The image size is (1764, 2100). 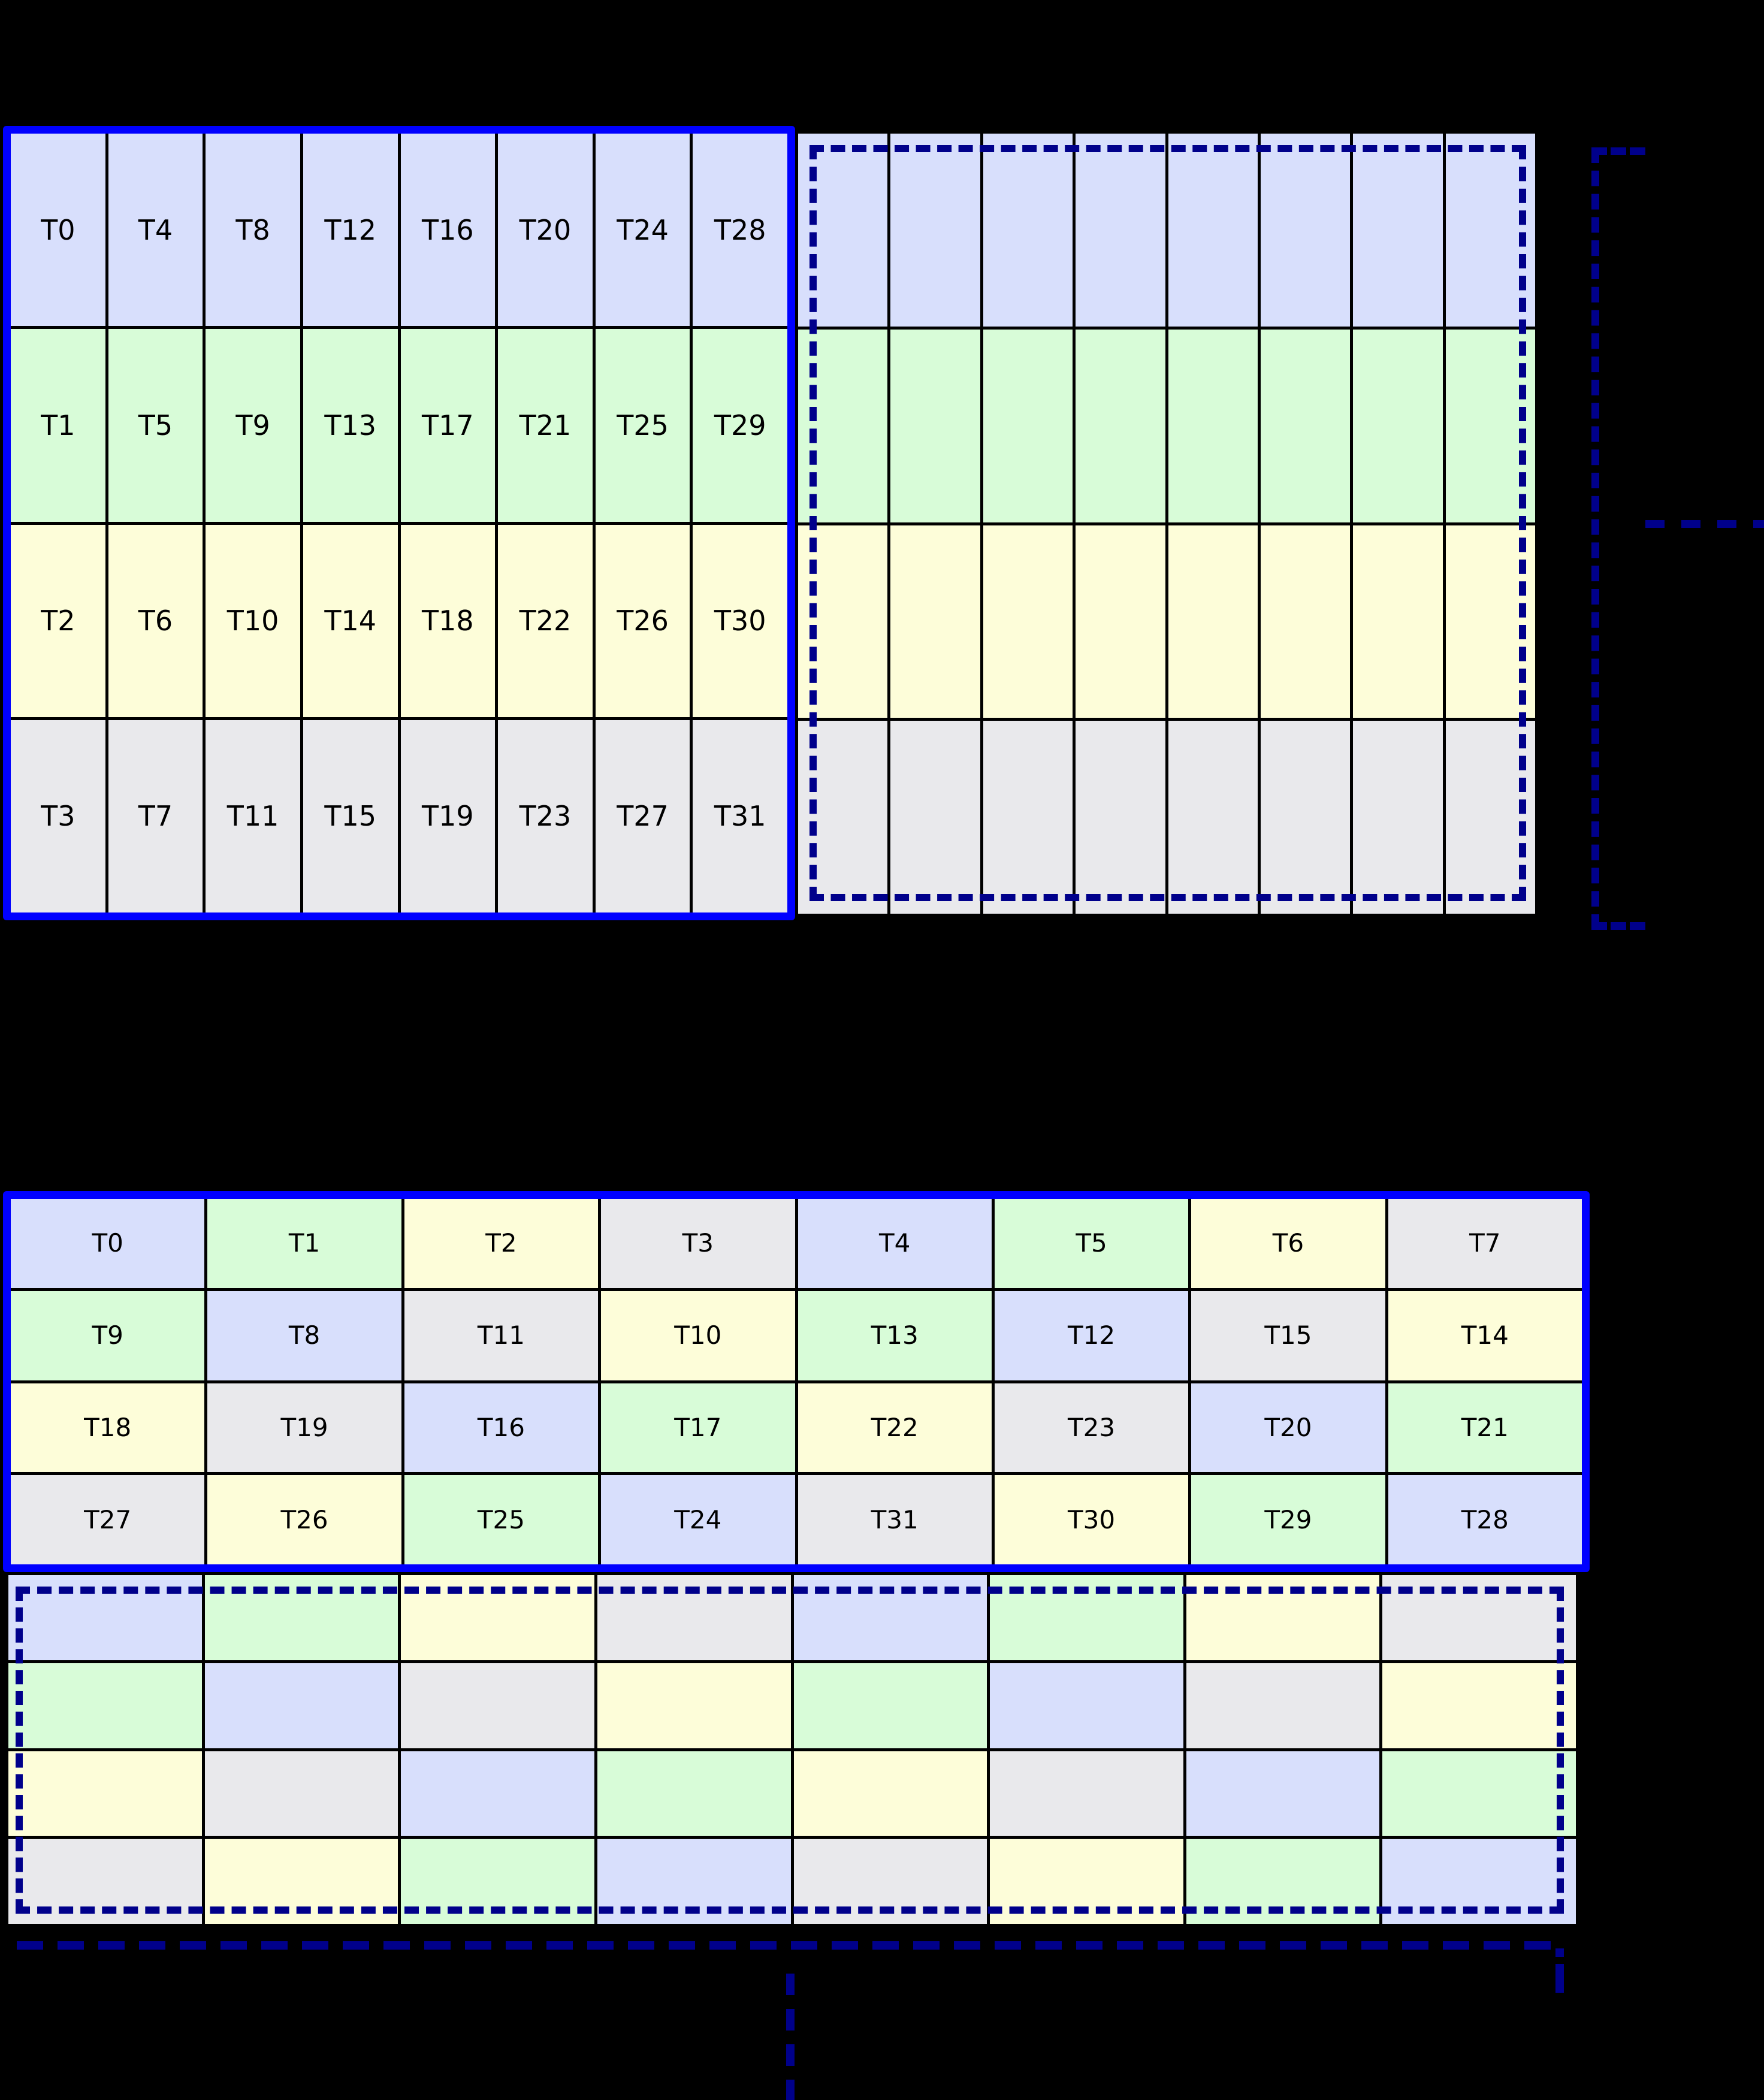 What do you see at coordinates (545, 816) in the screenshot?
I see `thread-cell: T23` at bounding box center [545, 816].